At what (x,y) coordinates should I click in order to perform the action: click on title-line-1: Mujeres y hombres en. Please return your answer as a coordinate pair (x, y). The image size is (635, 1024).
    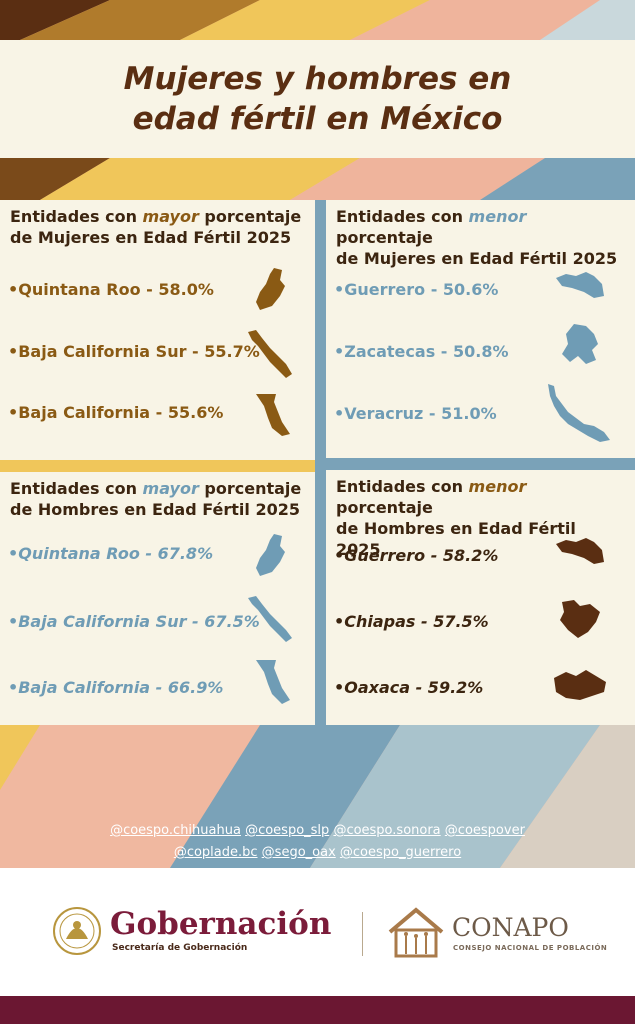
    Looking at the image, I should click on (317, 79).